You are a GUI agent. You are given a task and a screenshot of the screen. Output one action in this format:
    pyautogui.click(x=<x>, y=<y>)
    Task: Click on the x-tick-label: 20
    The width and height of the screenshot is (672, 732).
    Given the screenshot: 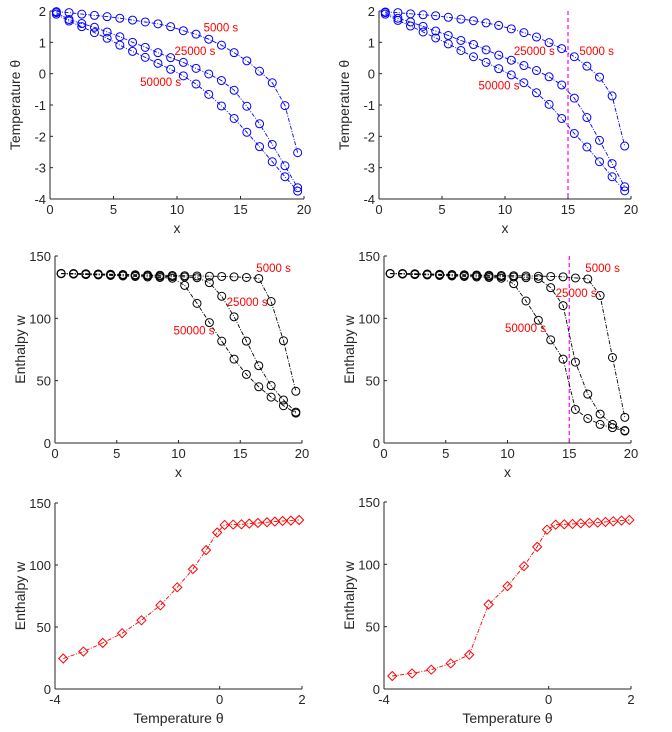 What is the action you would take?
    pyautogui.click(x=302, y=453)
    